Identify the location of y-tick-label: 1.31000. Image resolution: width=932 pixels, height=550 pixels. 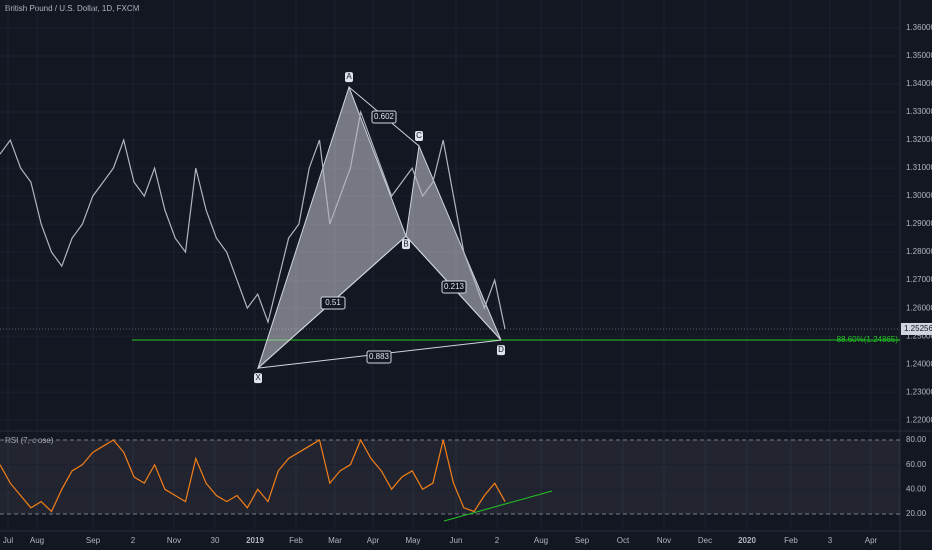
(919, 167).